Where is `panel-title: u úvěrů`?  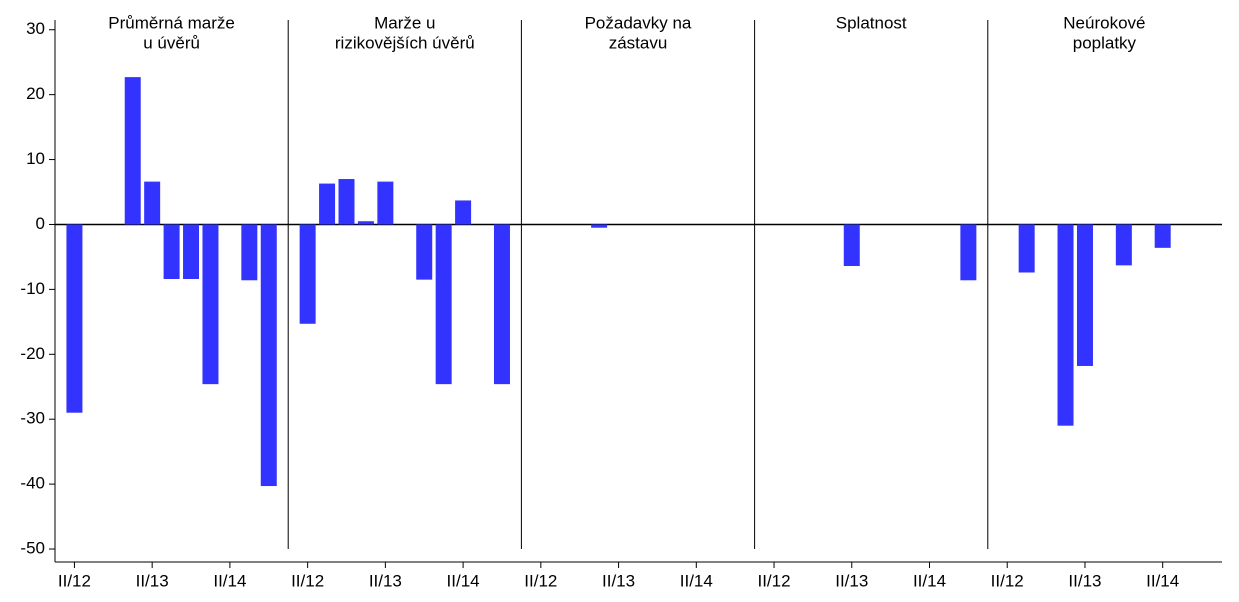
panel-title: u úvěrů is located at coordinates (171, 42).